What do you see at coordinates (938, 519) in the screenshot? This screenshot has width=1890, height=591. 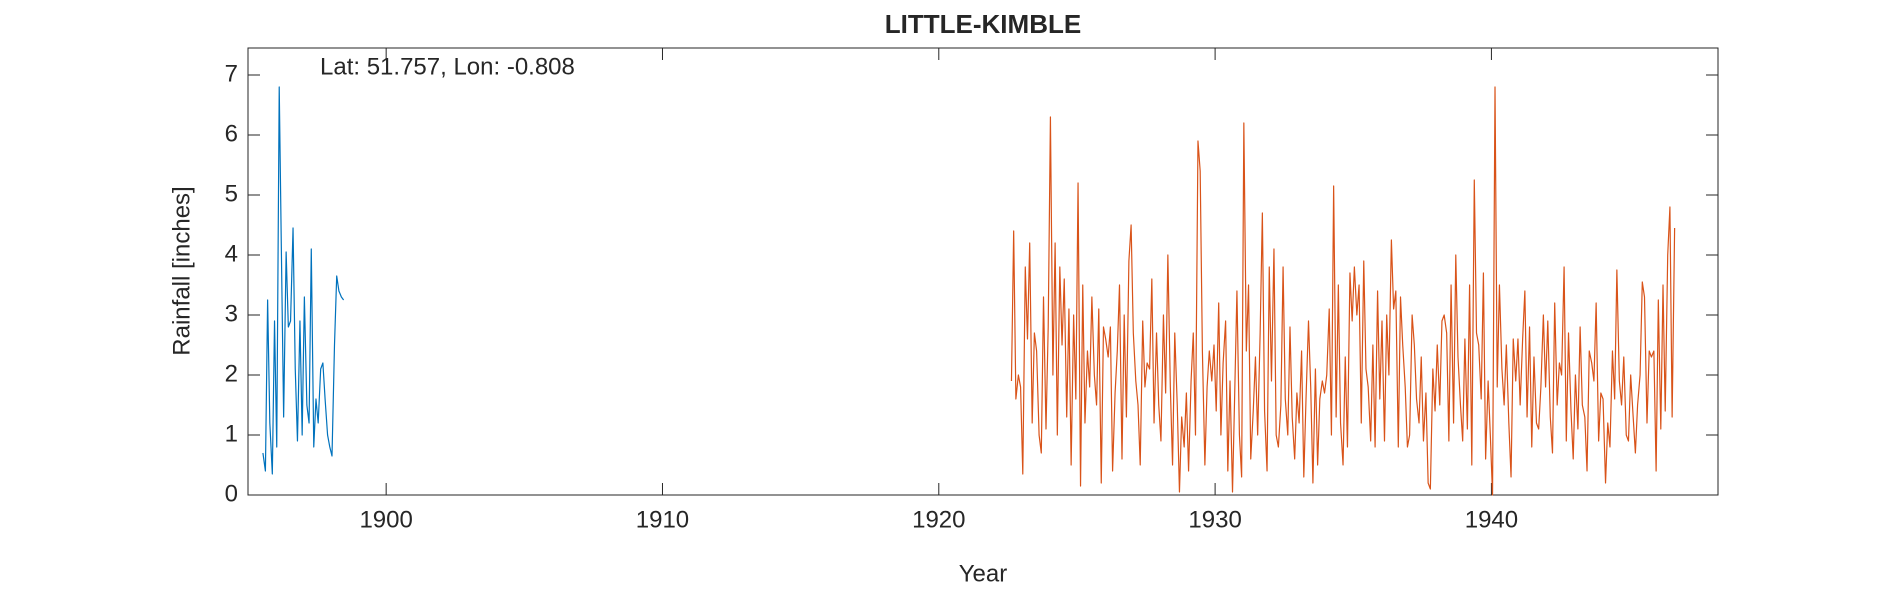 I see `x-tick-label: 1920` at bounding box center [938, 519].